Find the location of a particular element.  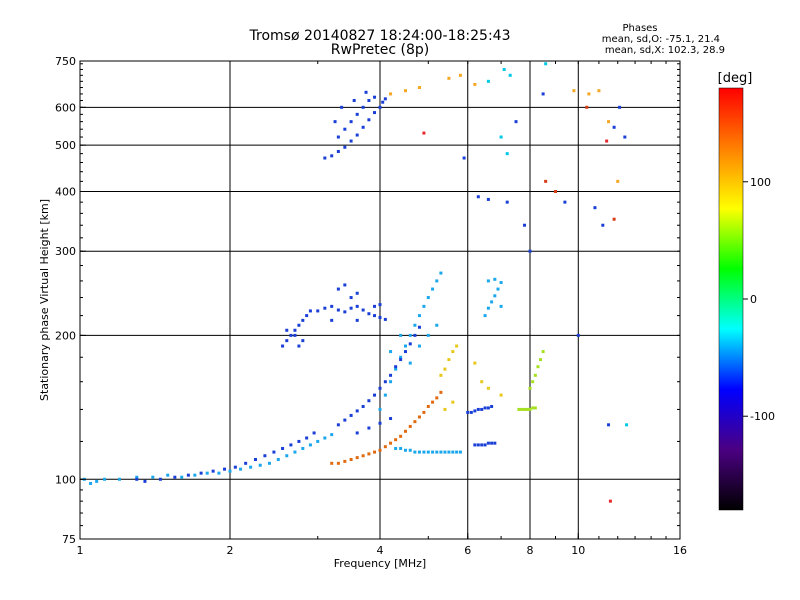

legend-line-x: mean, sd,X: 102.3, 28.9 is located at coordinates (665, 50).